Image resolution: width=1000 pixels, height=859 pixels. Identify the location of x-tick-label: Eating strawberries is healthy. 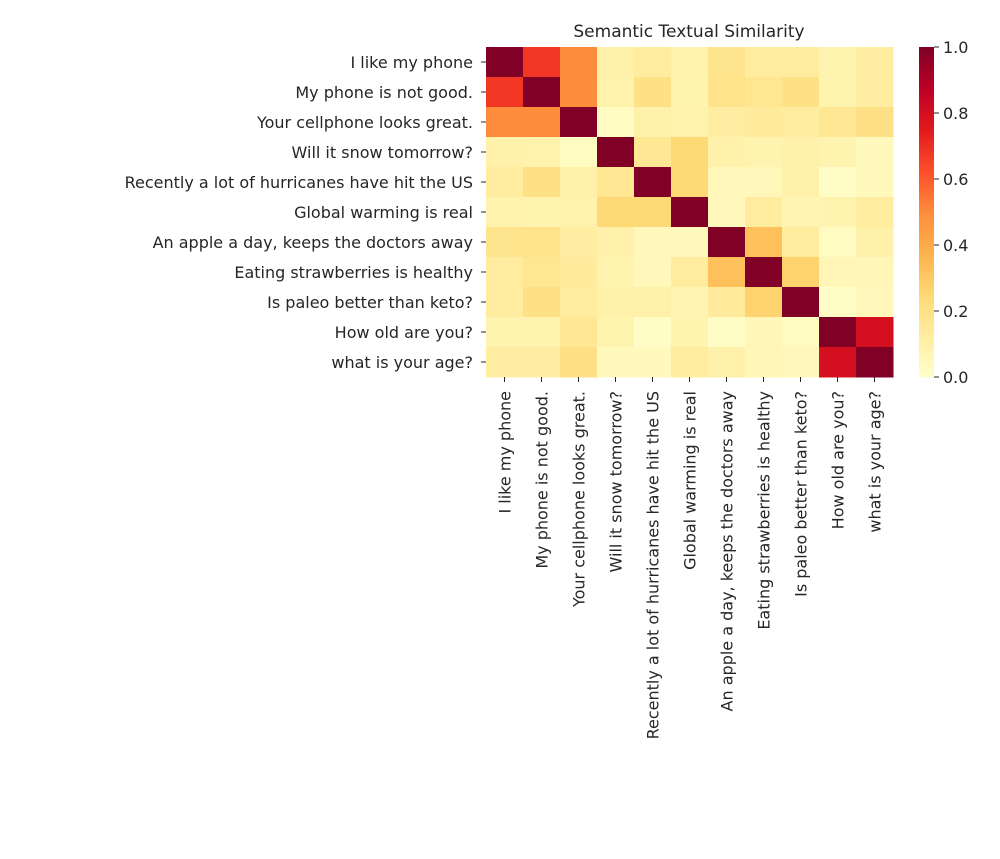
(764, 510).